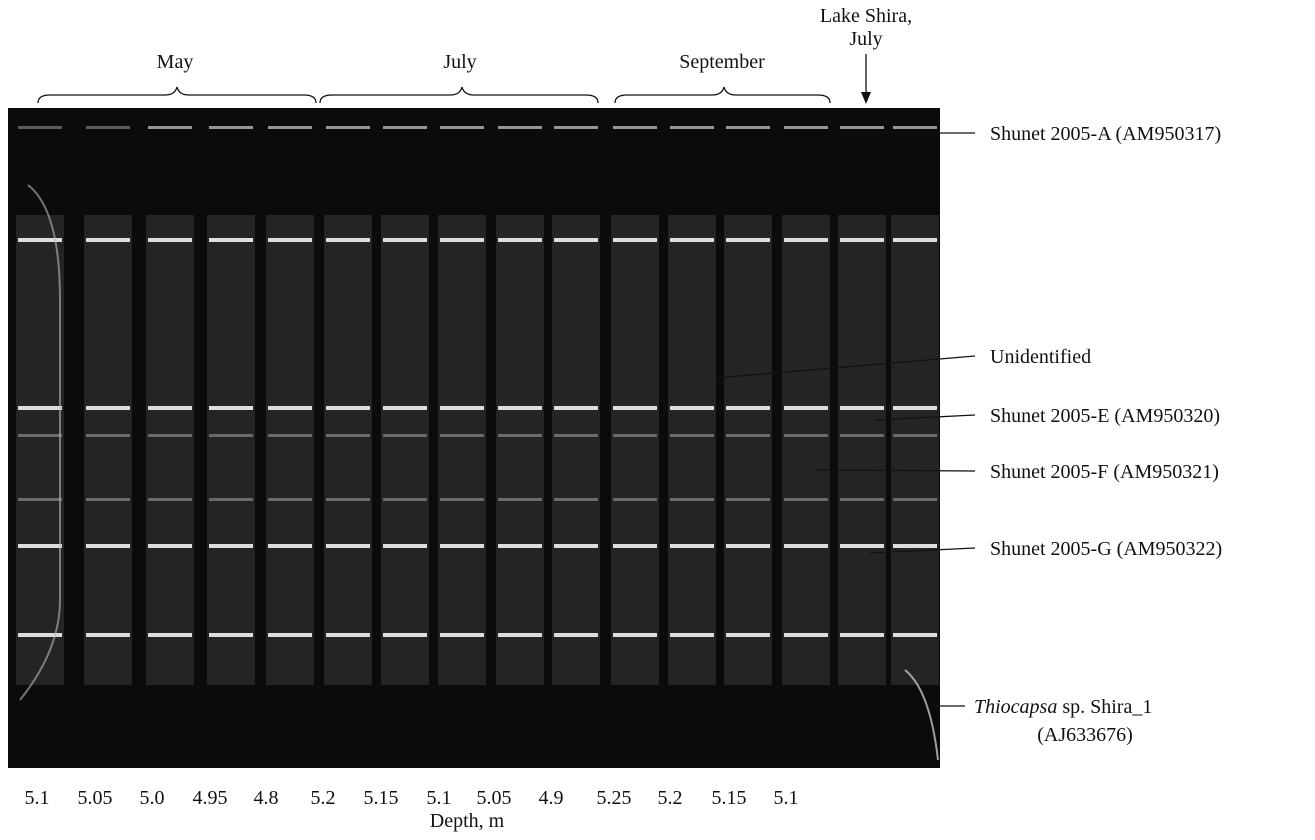 The height and width of the screenshot is (840, 1315). I want to click on lane-edge, so click(921, 715).